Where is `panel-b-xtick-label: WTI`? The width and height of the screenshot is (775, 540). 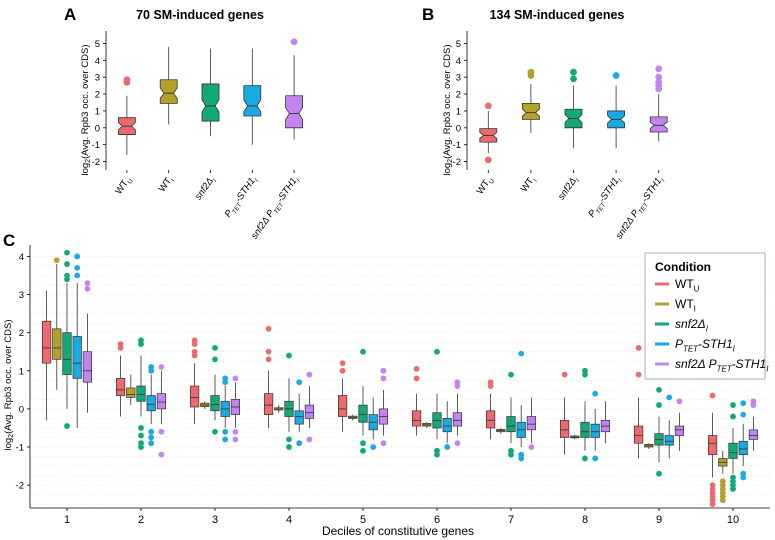 panel-b-xtick-label: WTI is located at coordinates (529, 184).